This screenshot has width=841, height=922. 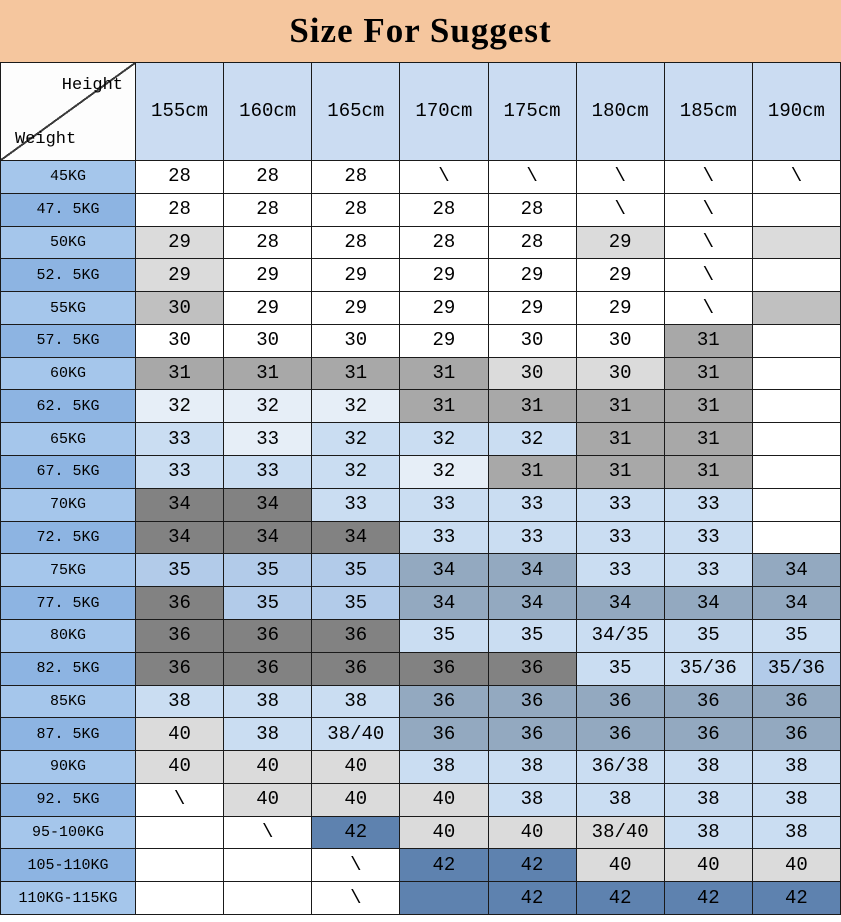 What do you see at coordinates (420, 918) in the screenshot?
I see `bottom-margin` at bounding box center [420, 918].